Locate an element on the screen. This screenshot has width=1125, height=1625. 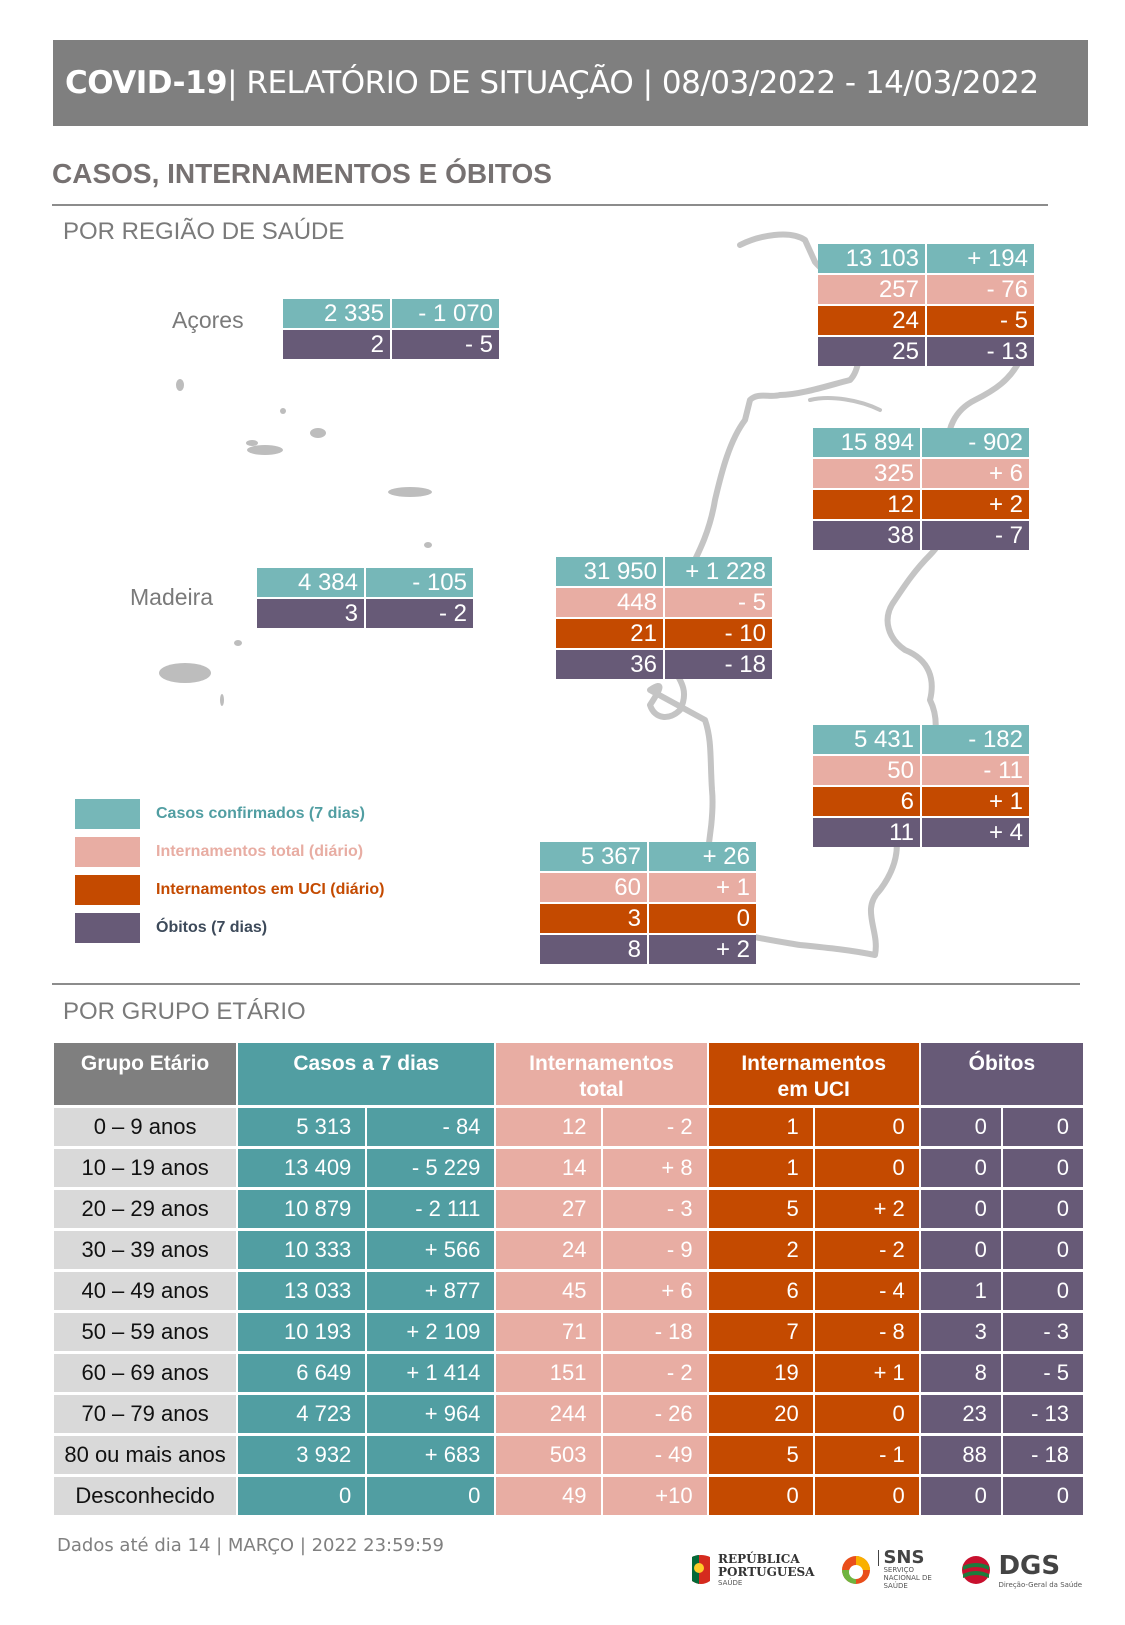
centro-cases-delta: - 902 is located at coordinates (975, 442).